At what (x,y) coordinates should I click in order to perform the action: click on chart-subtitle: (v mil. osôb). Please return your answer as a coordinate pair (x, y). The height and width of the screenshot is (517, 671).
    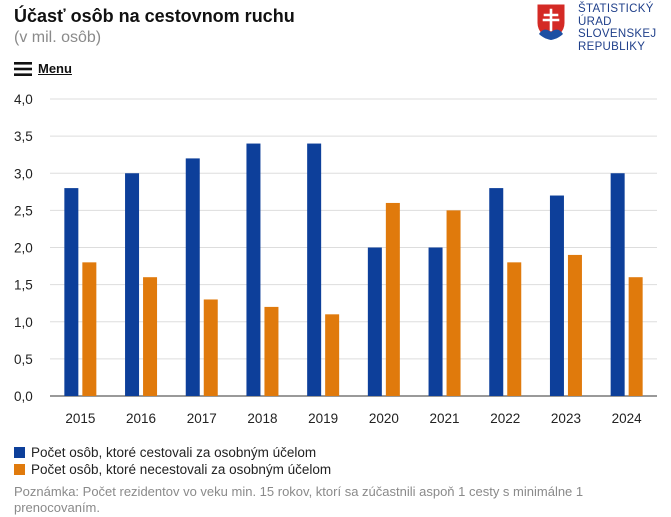
    Looking at the image, I should click on (58, 37).